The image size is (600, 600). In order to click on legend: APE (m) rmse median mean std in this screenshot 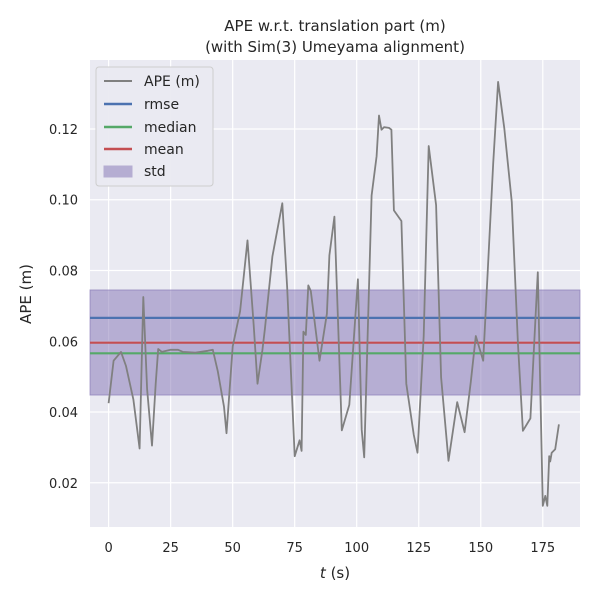, I will do `click(154, 126)`.